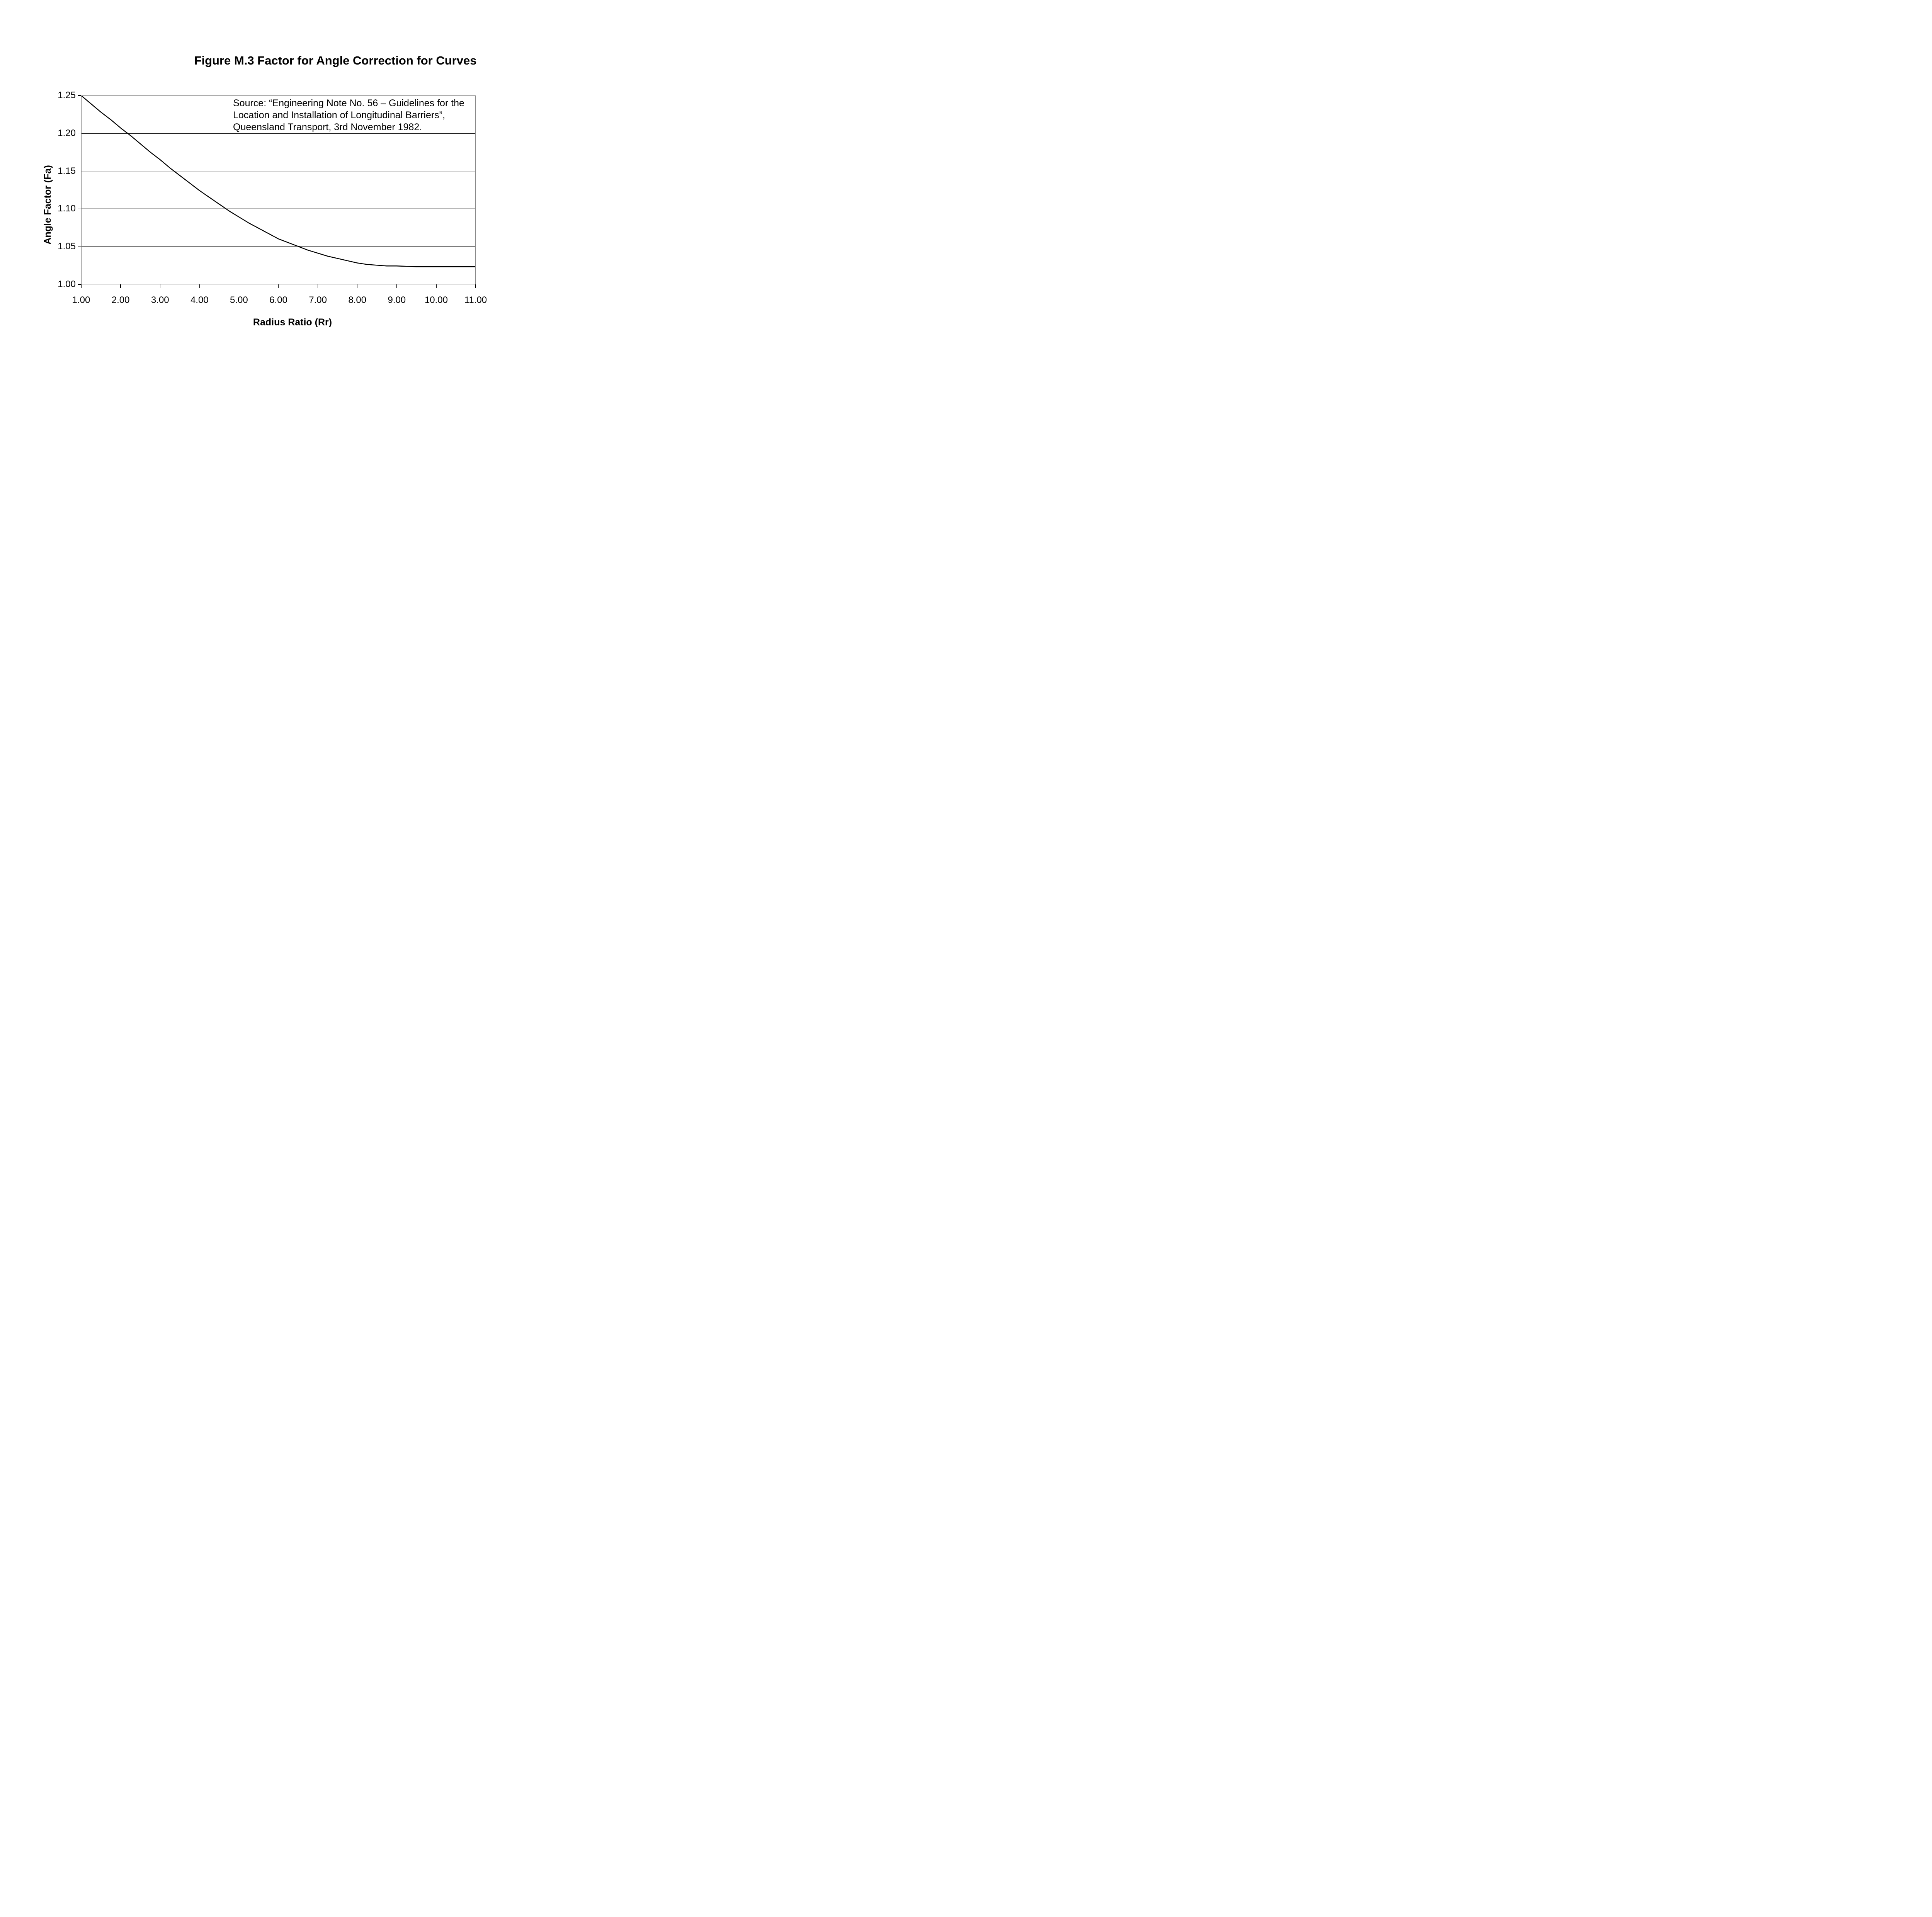  I want to click on y-tick-label-1.20: 1.20, so click(67, 133).